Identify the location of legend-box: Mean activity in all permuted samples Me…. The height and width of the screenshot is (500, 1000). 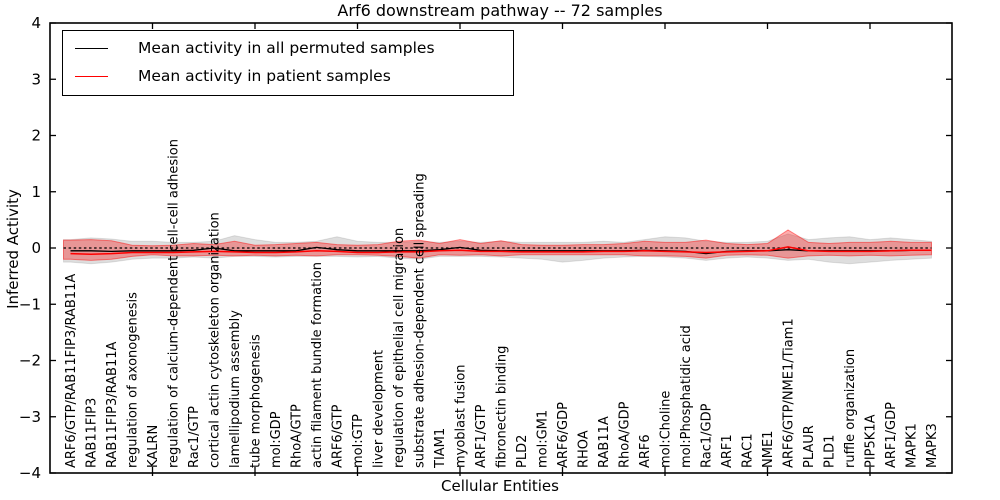
(288, 63).